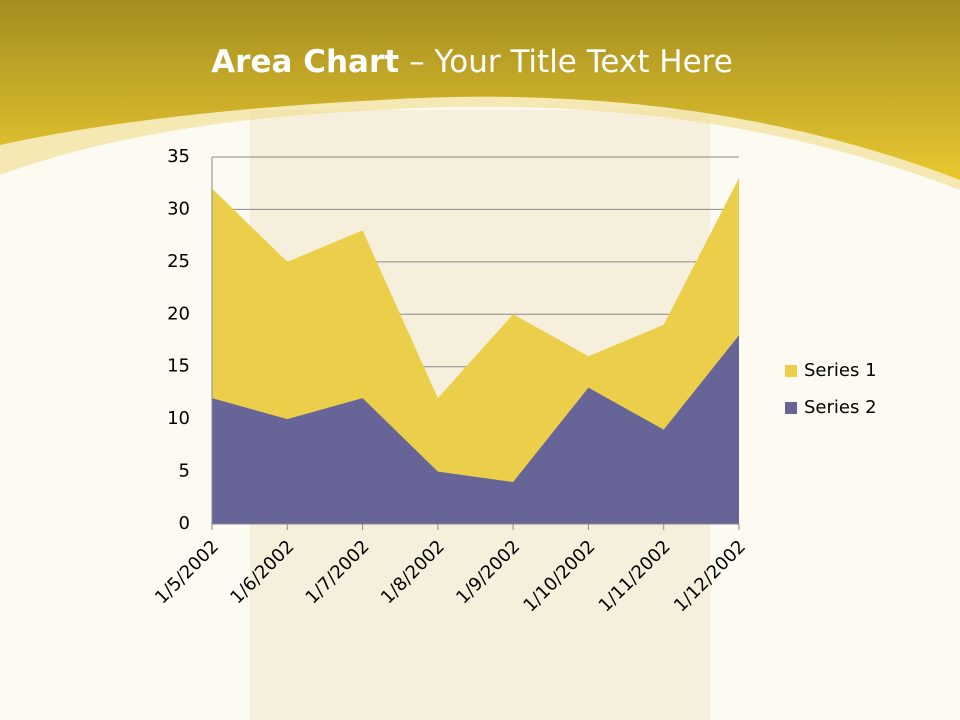 This screenshot has height=720, width=960. What do you see at coordinates (184, 523) in the screenshot?
I see `y-tick-label: 0` at bounding box center [184, 523].